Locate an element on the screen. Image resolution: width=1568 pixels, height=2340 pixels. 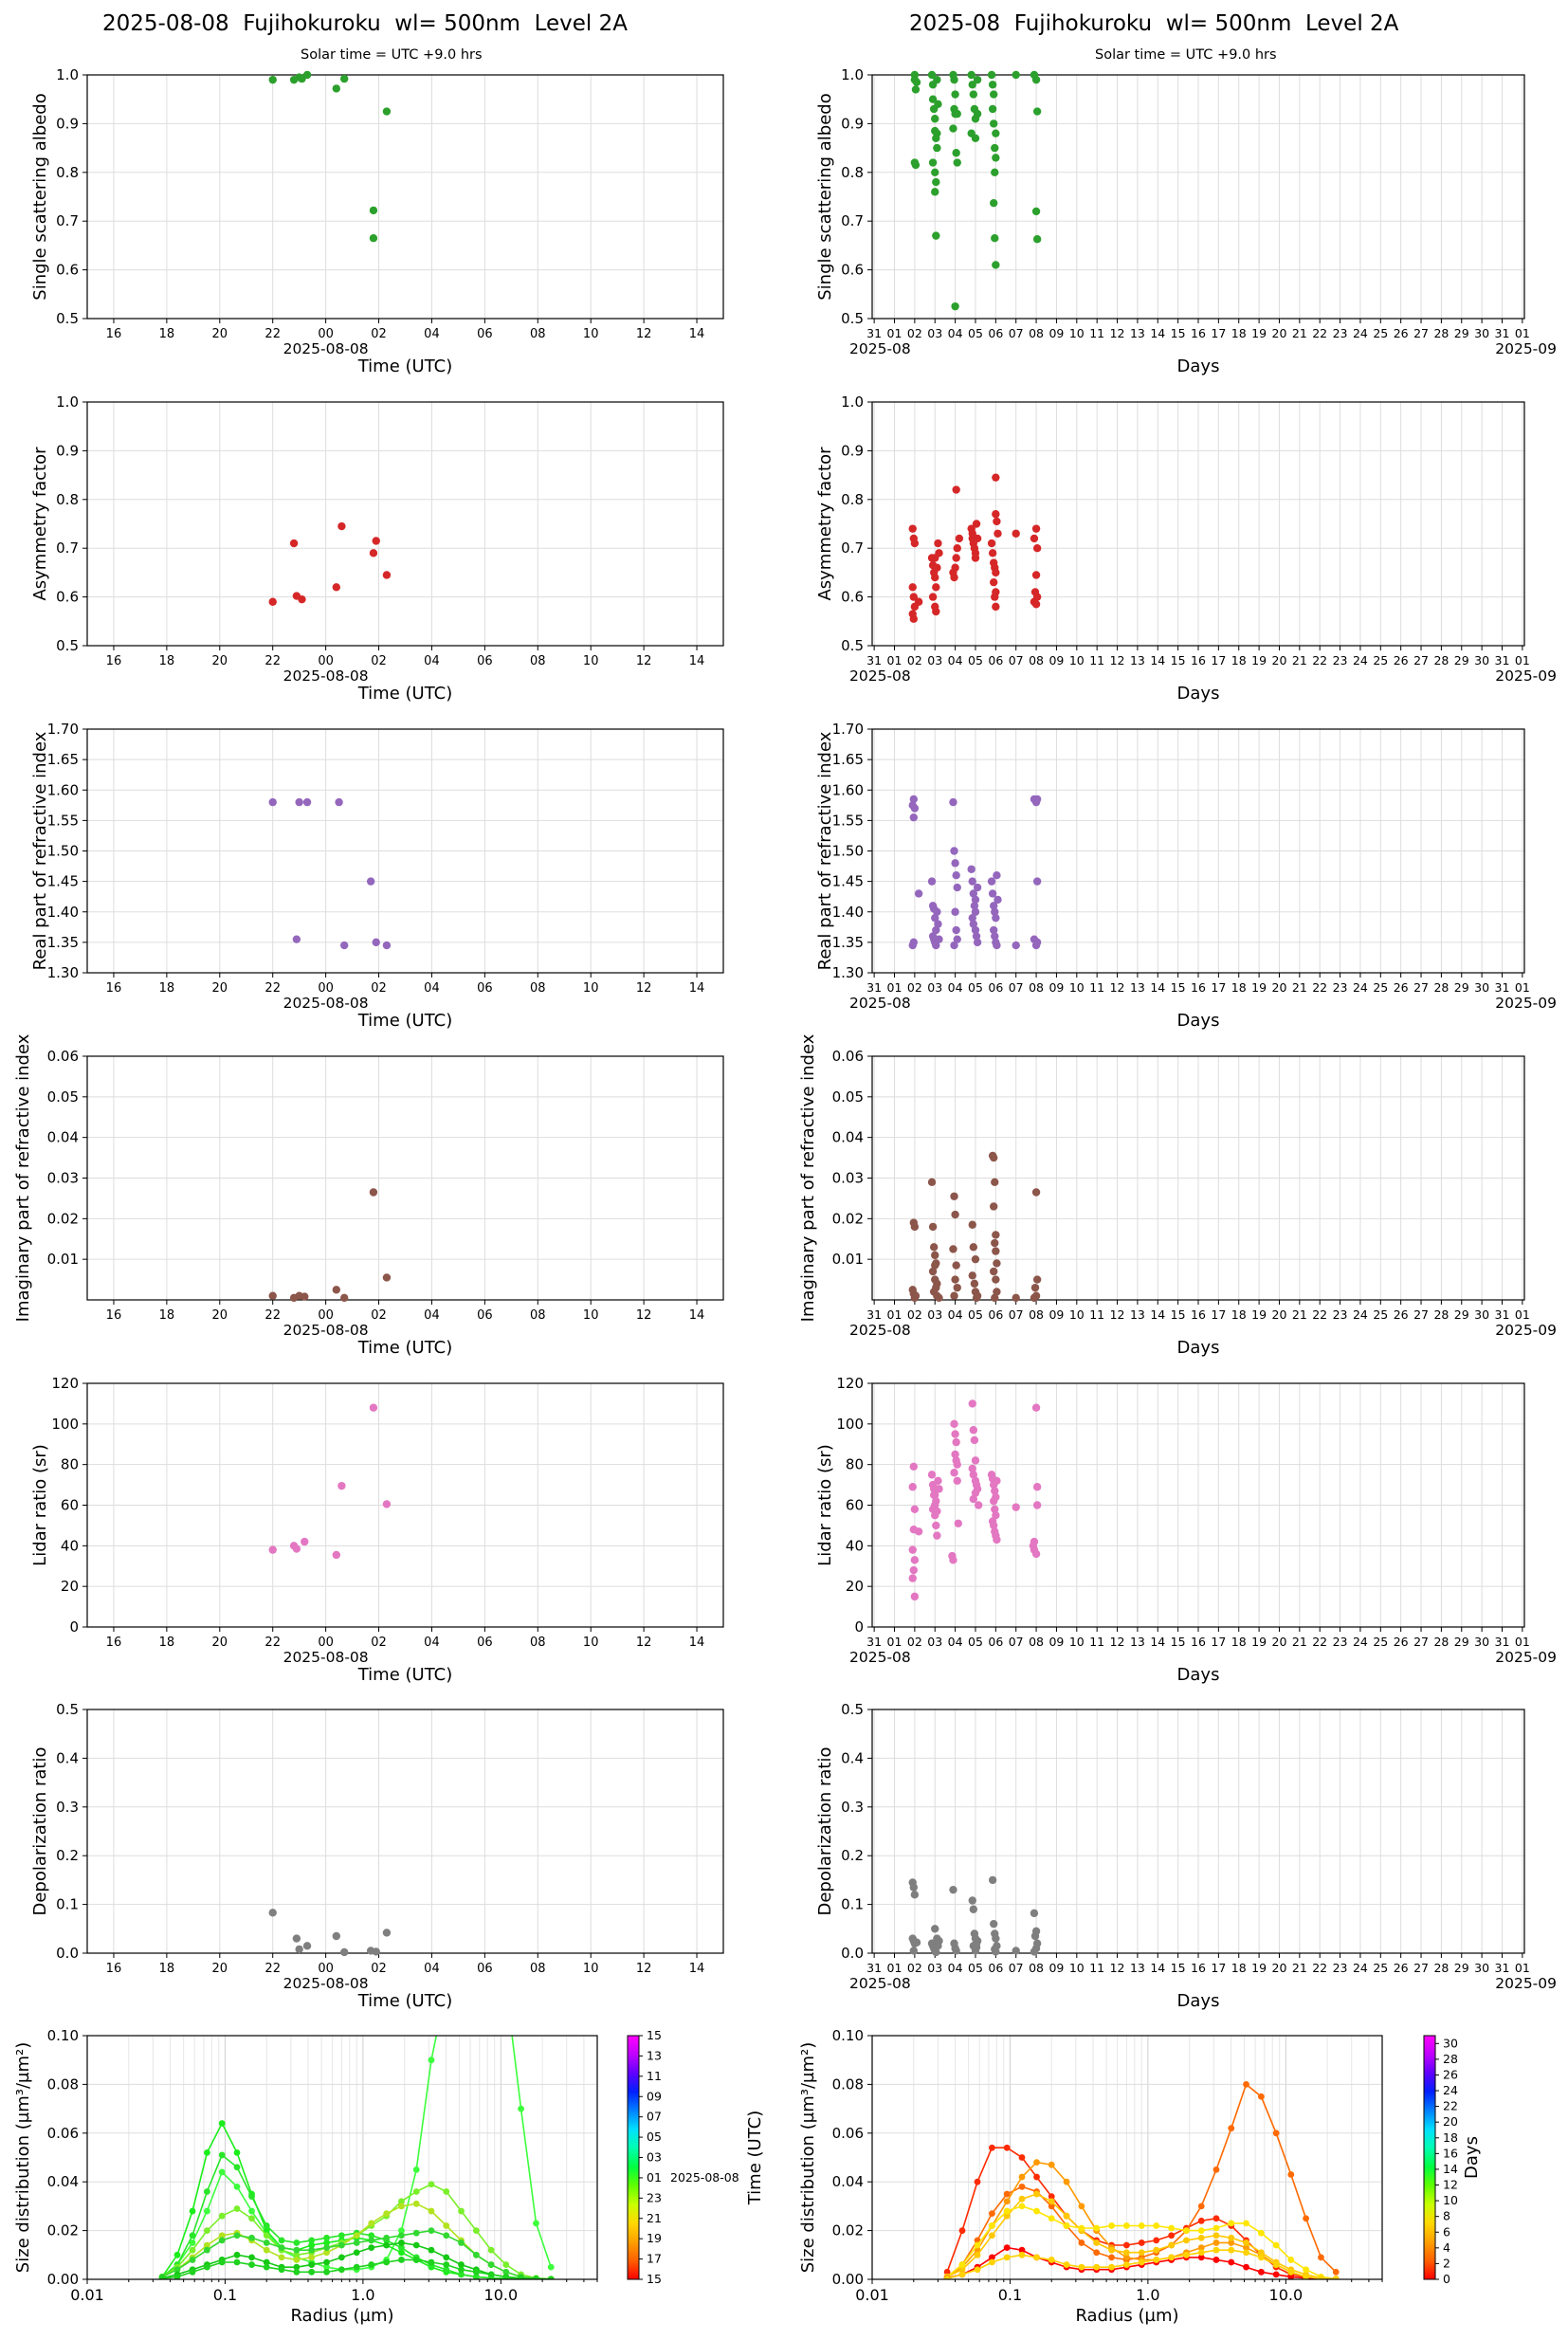
y-tick-label: 0.1 is located at coordinates (67, 1904).